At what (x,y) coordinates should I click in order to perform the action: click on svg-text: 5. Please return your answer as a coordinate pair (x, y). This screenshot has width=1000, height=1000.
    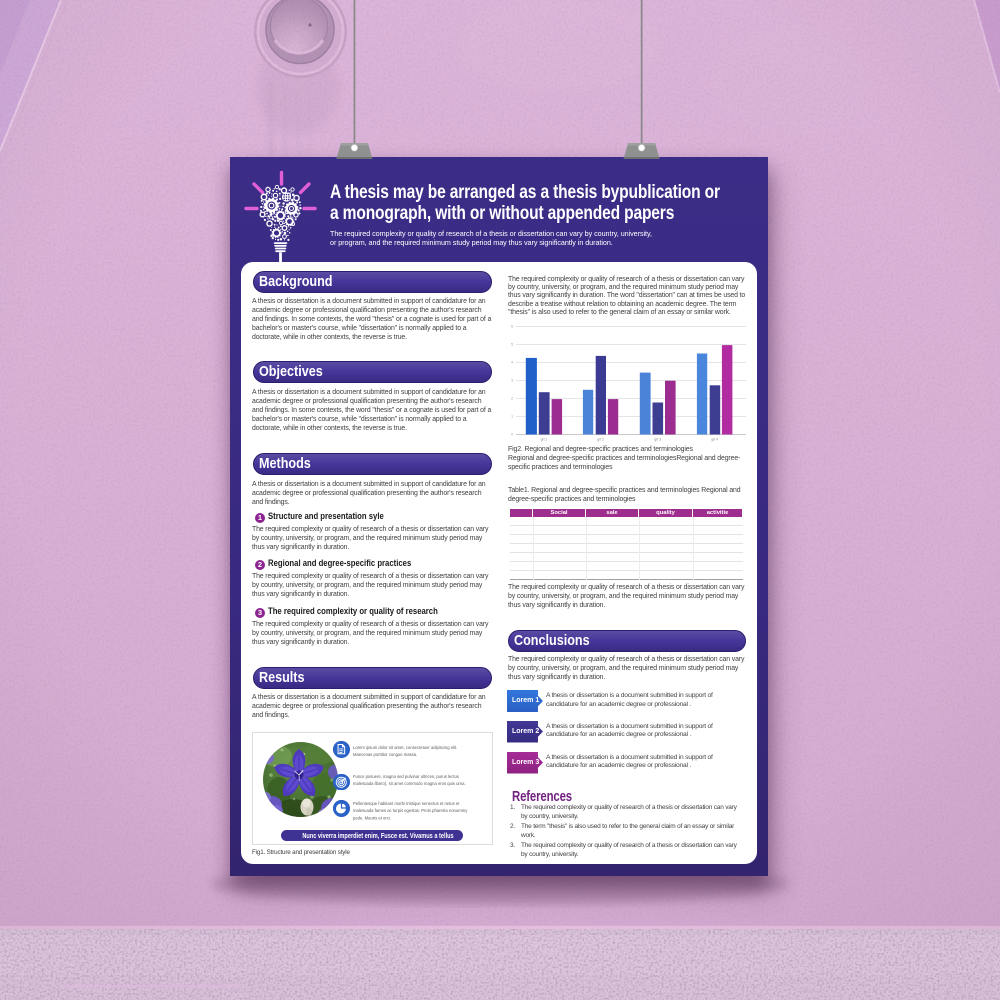
    Looking at the image, I should click on (512, 345).